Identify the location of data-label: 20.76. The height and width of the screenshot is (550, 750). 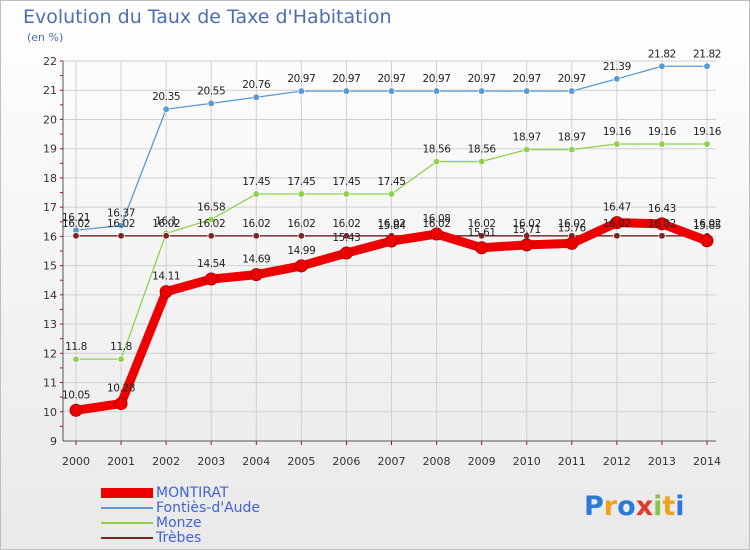
(256, 85).